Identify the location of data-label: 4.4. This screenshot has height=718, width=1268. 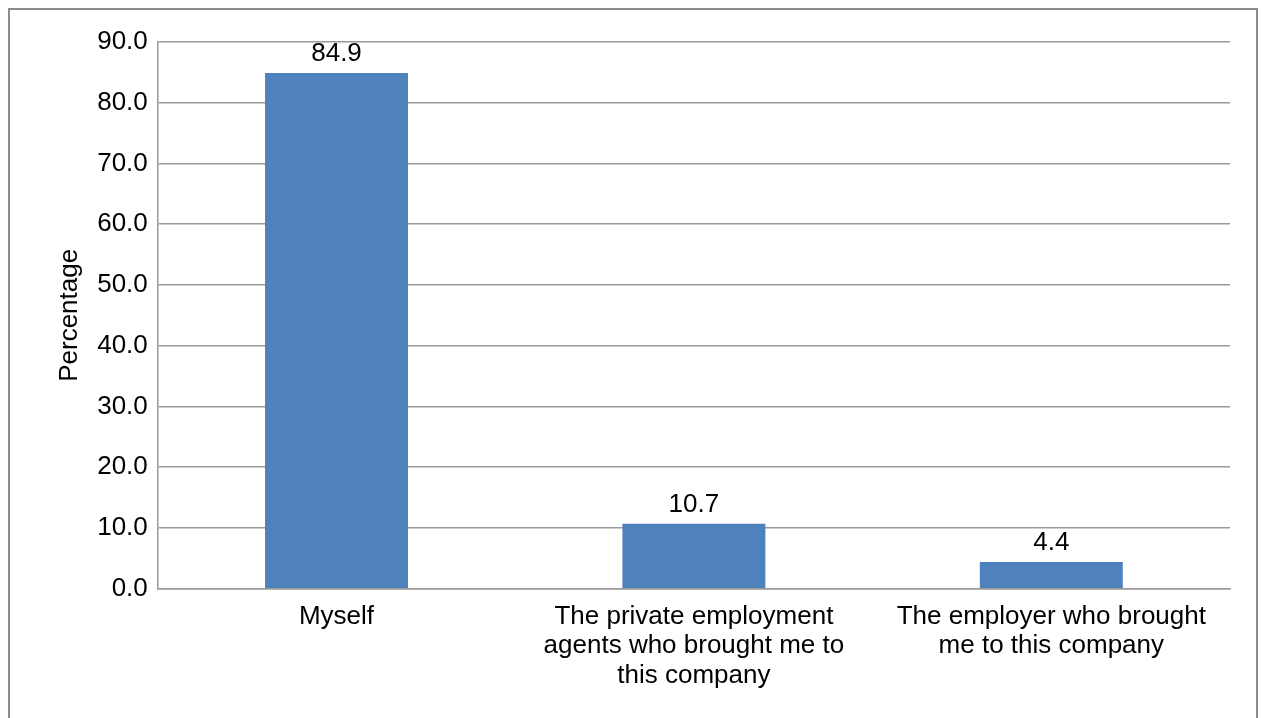
(1051, 541).